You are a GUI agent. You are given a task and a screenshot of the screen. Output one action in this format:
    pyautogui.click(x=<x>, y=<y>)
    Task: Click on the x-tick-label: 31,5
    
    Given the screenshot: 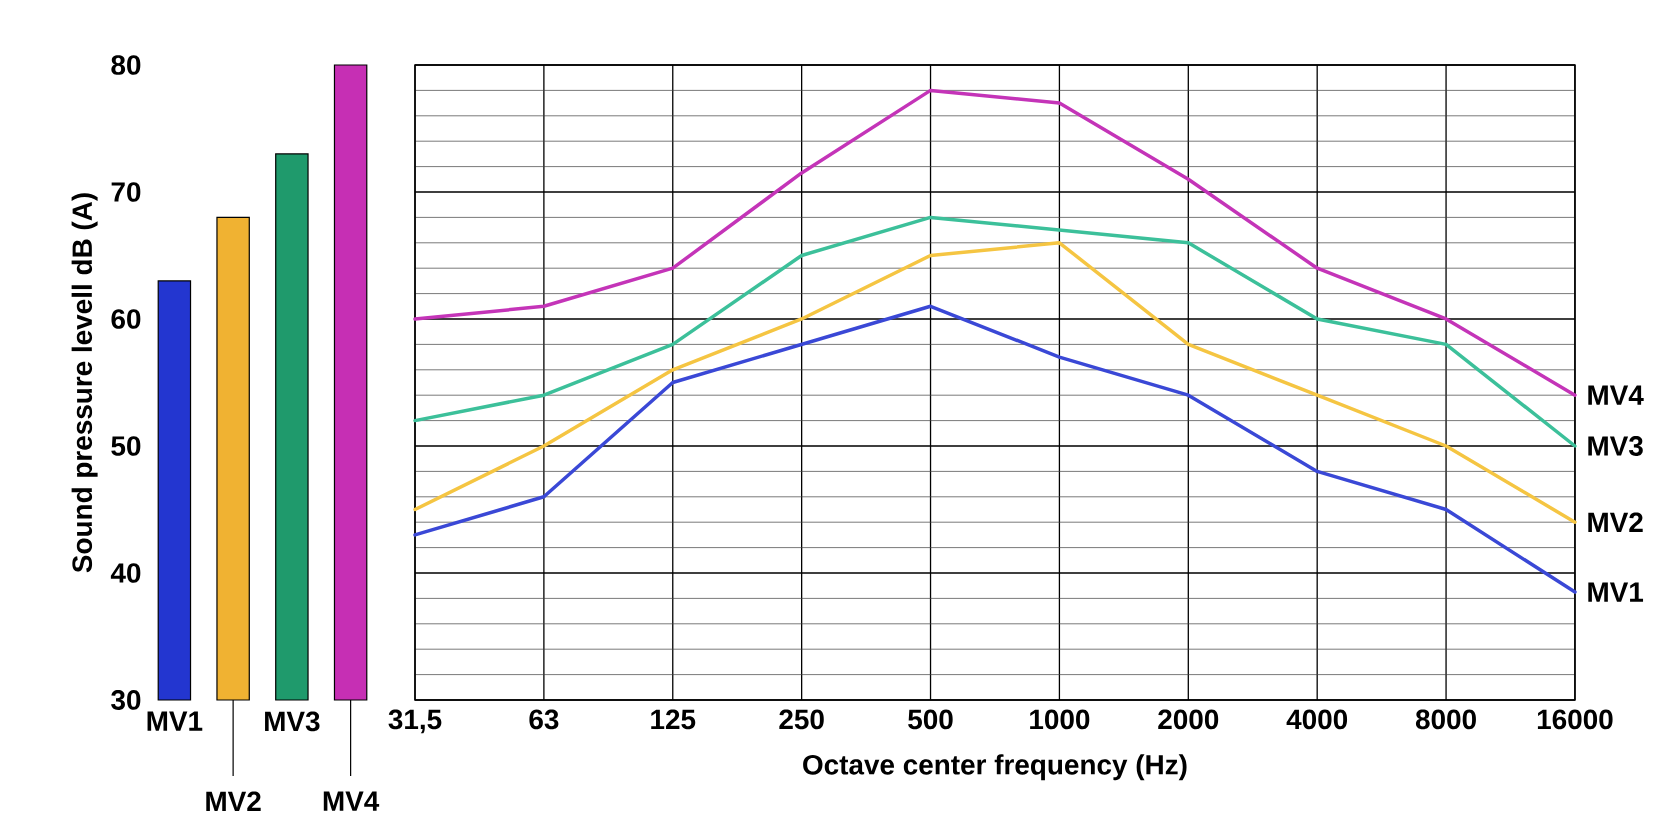 What is the action you would take?
    pyautogui.click(x=415, y=721)
    